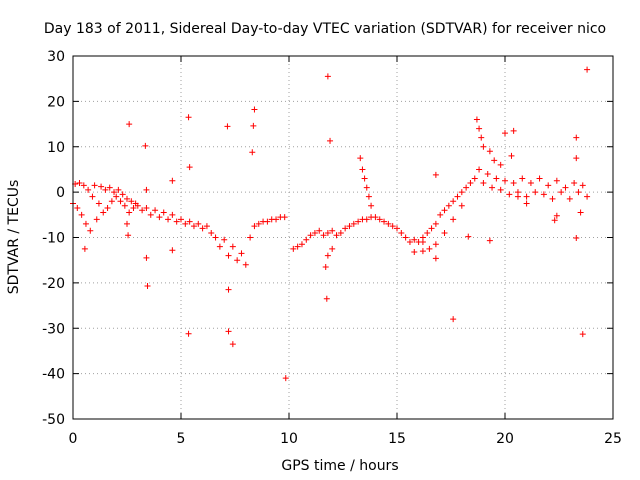 The width and height of the screenshot is (640, 480). I want to click on y-tick-label: 20, so click(56, 102).